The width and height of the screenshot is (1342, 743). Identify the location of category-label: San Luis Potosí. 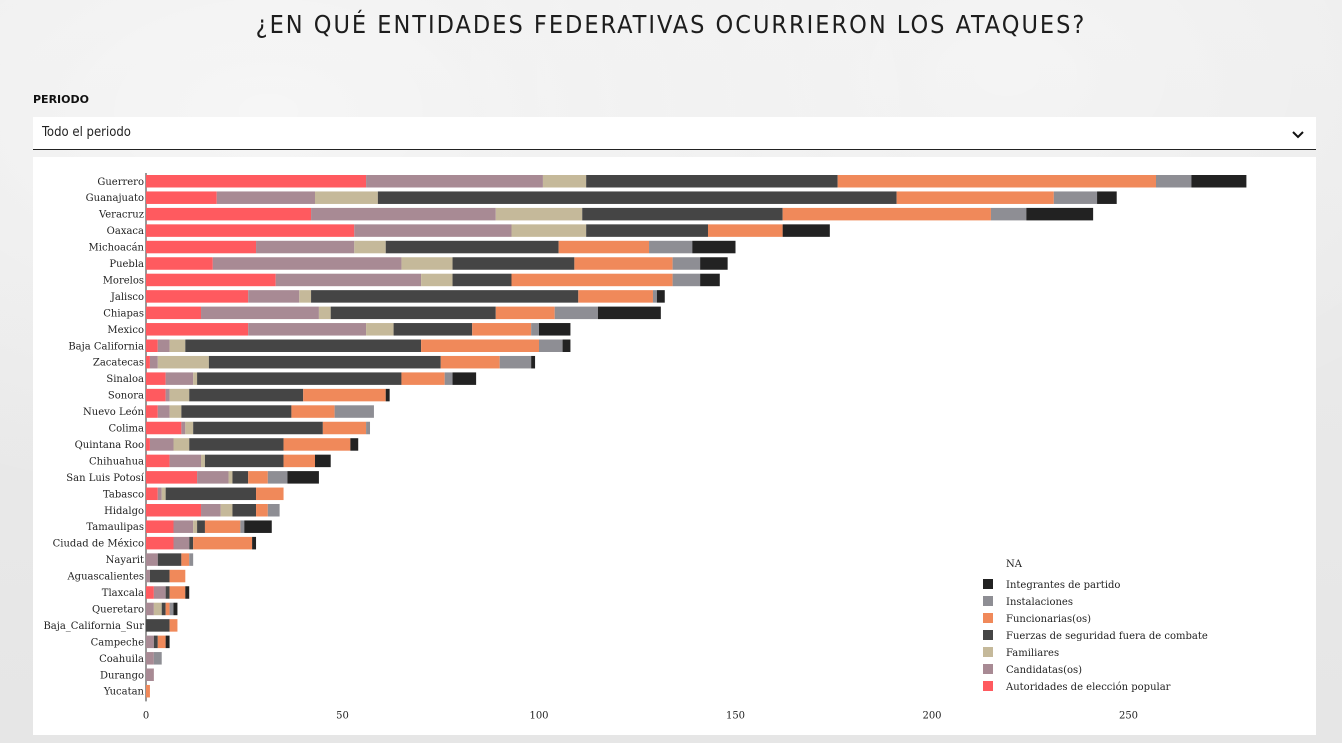
(105, 478).